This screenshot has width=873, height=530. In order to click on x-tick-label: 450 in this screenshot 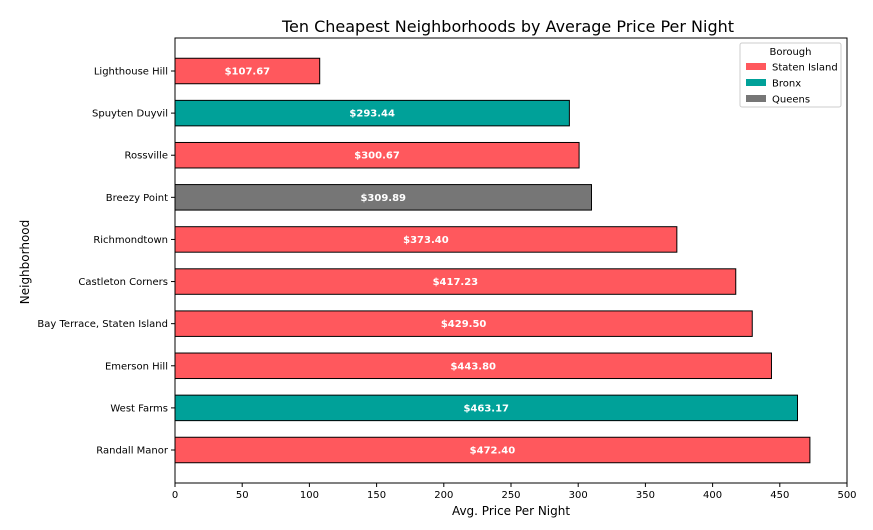, I will do `click(779, 495)`.